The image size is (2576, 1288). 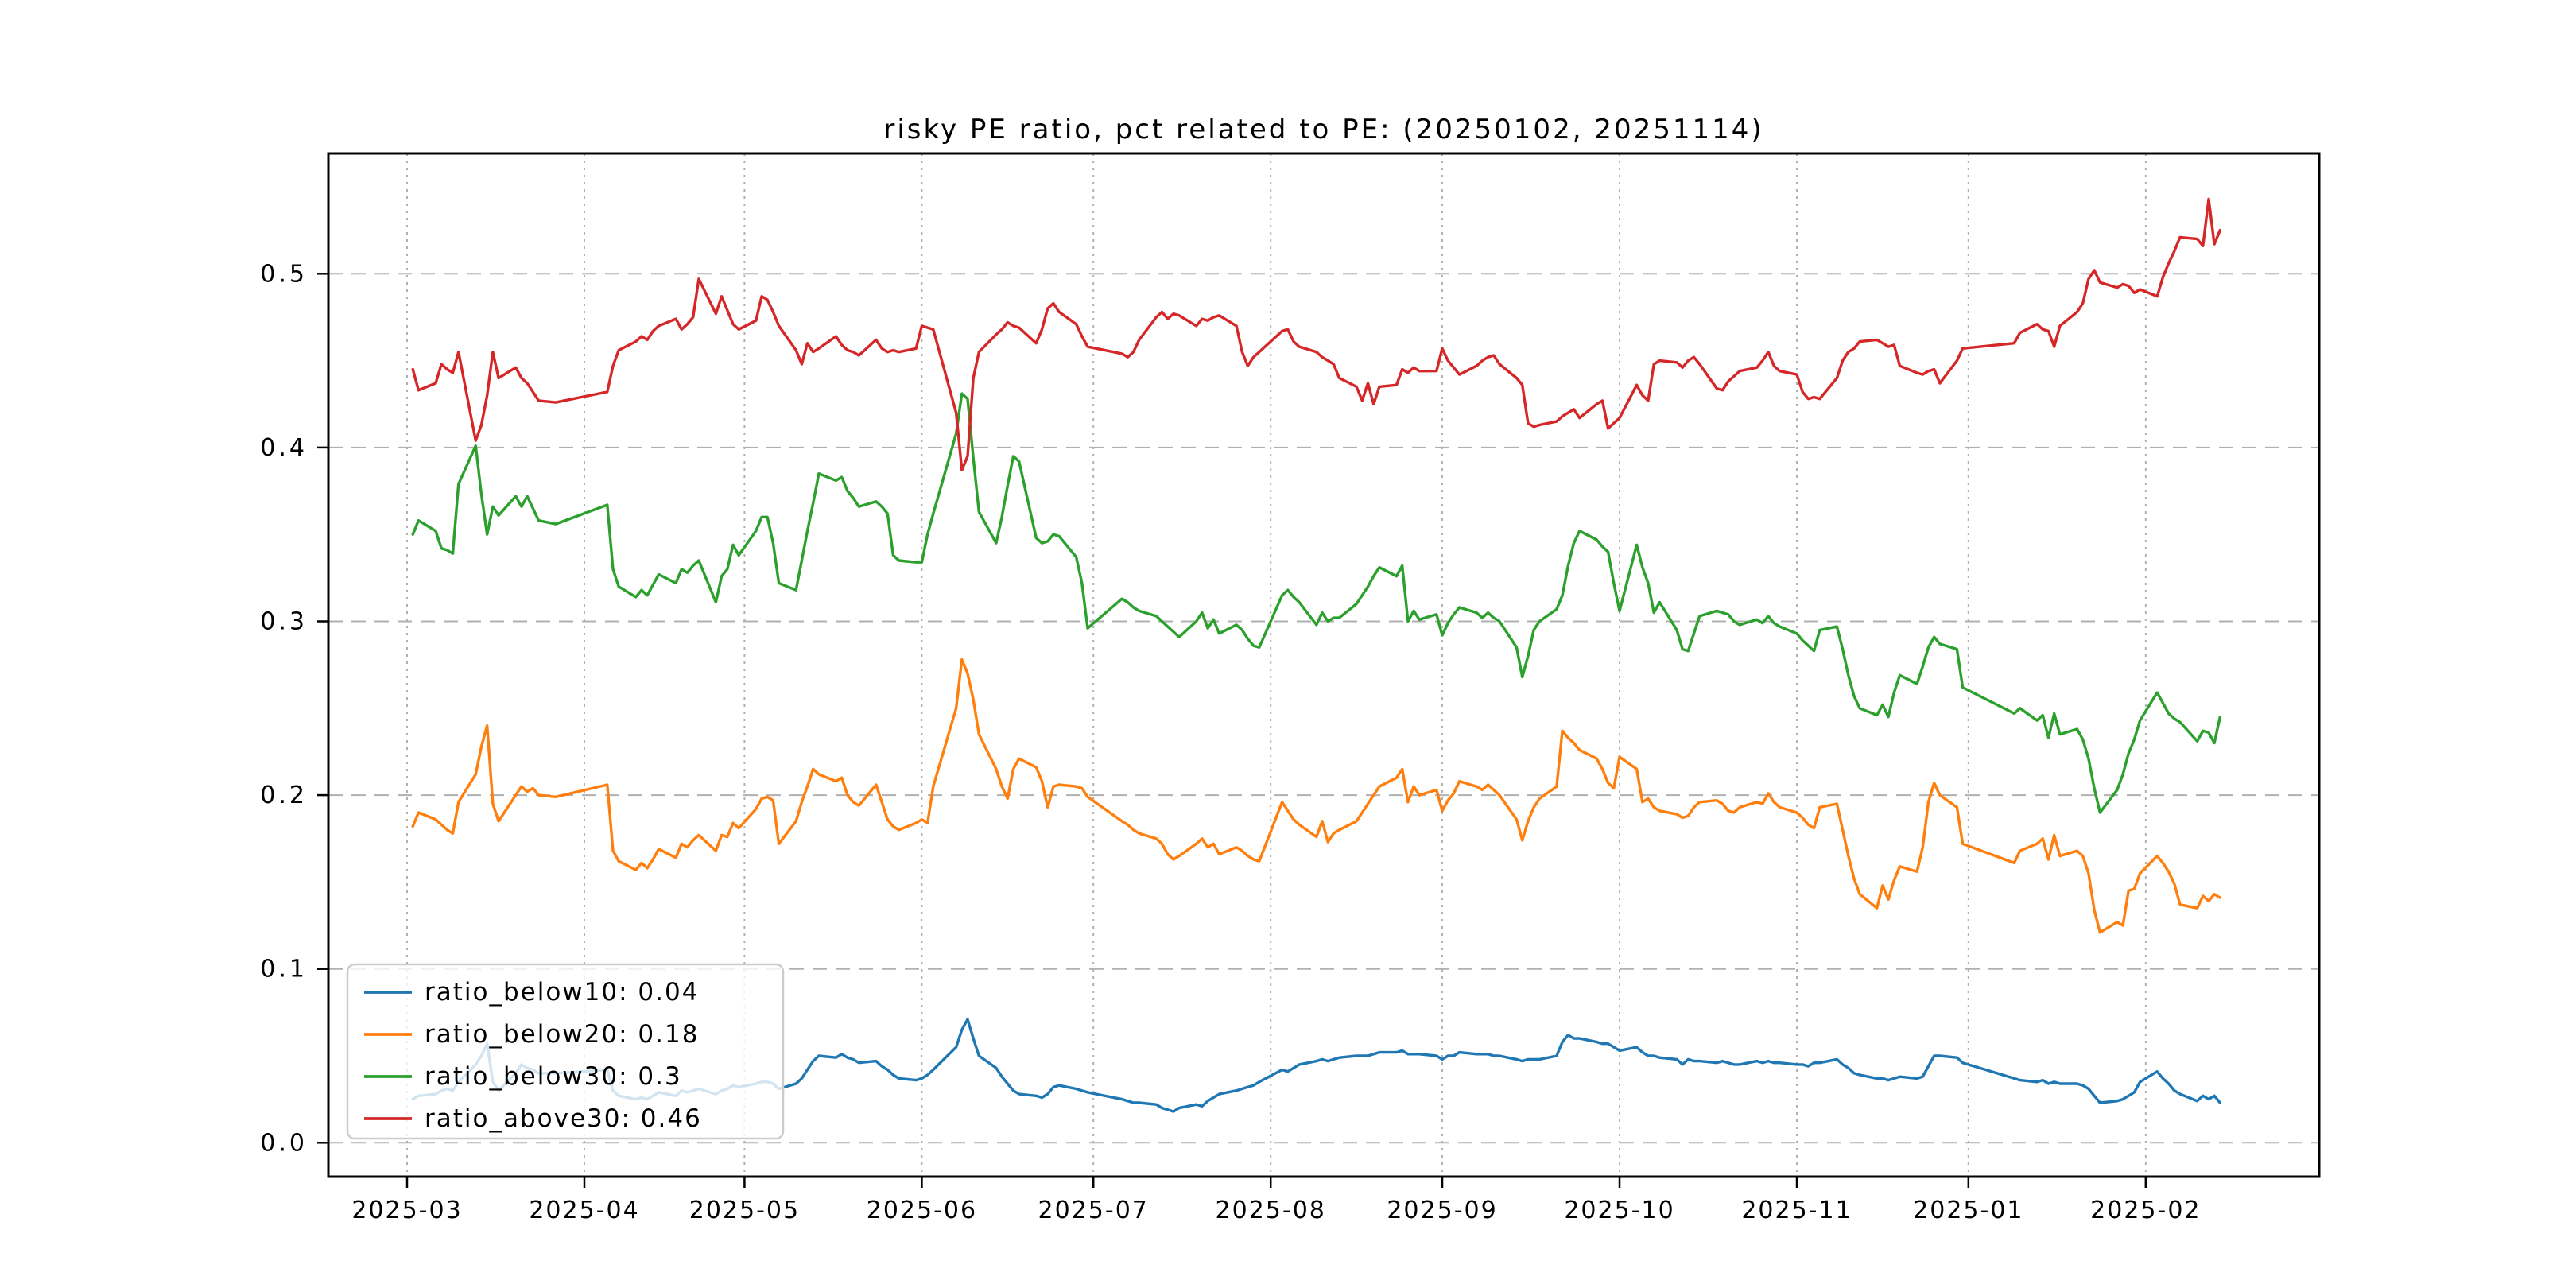 I want to click on x-tick-label: 2025-03, so click(x=406, y=1210).